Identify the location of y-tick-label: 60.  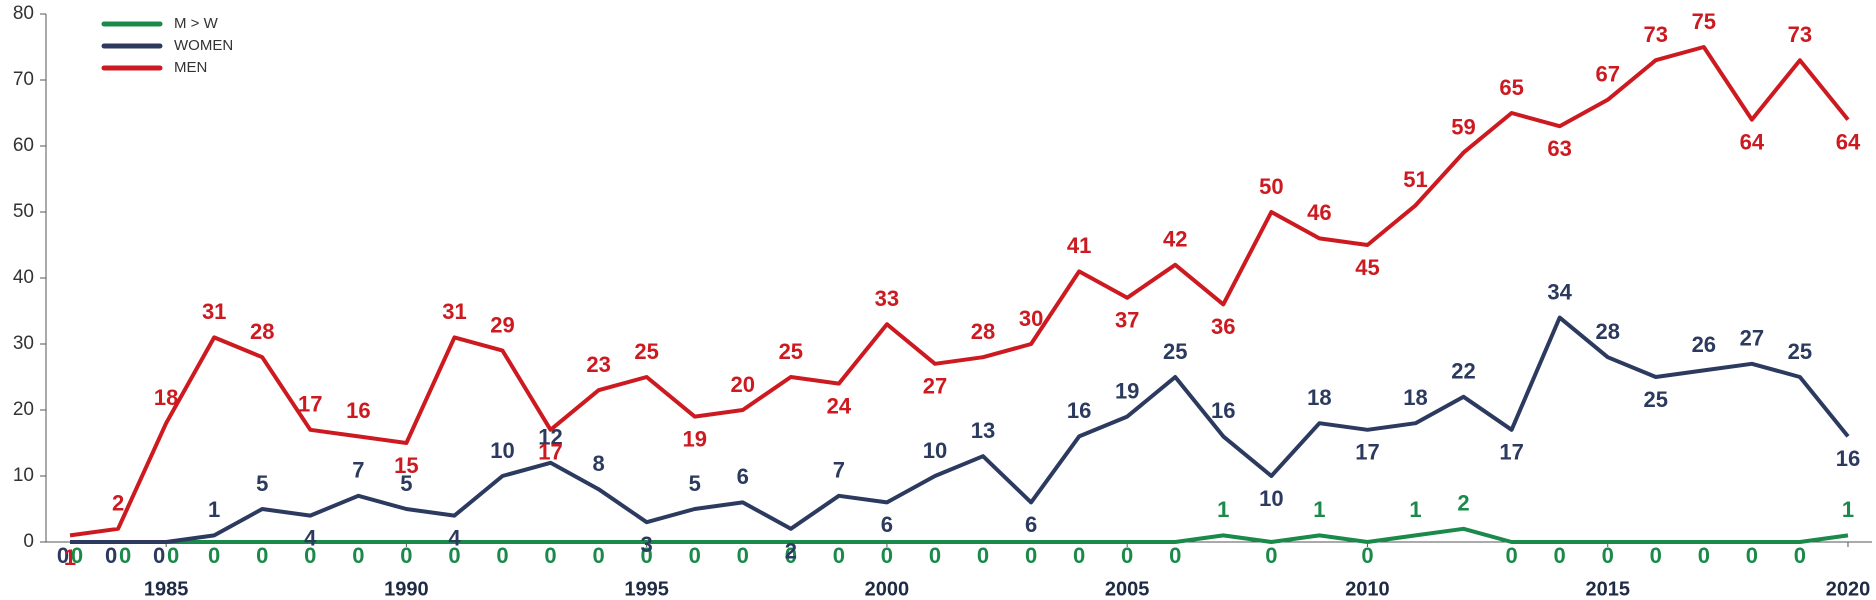
(23, 145).